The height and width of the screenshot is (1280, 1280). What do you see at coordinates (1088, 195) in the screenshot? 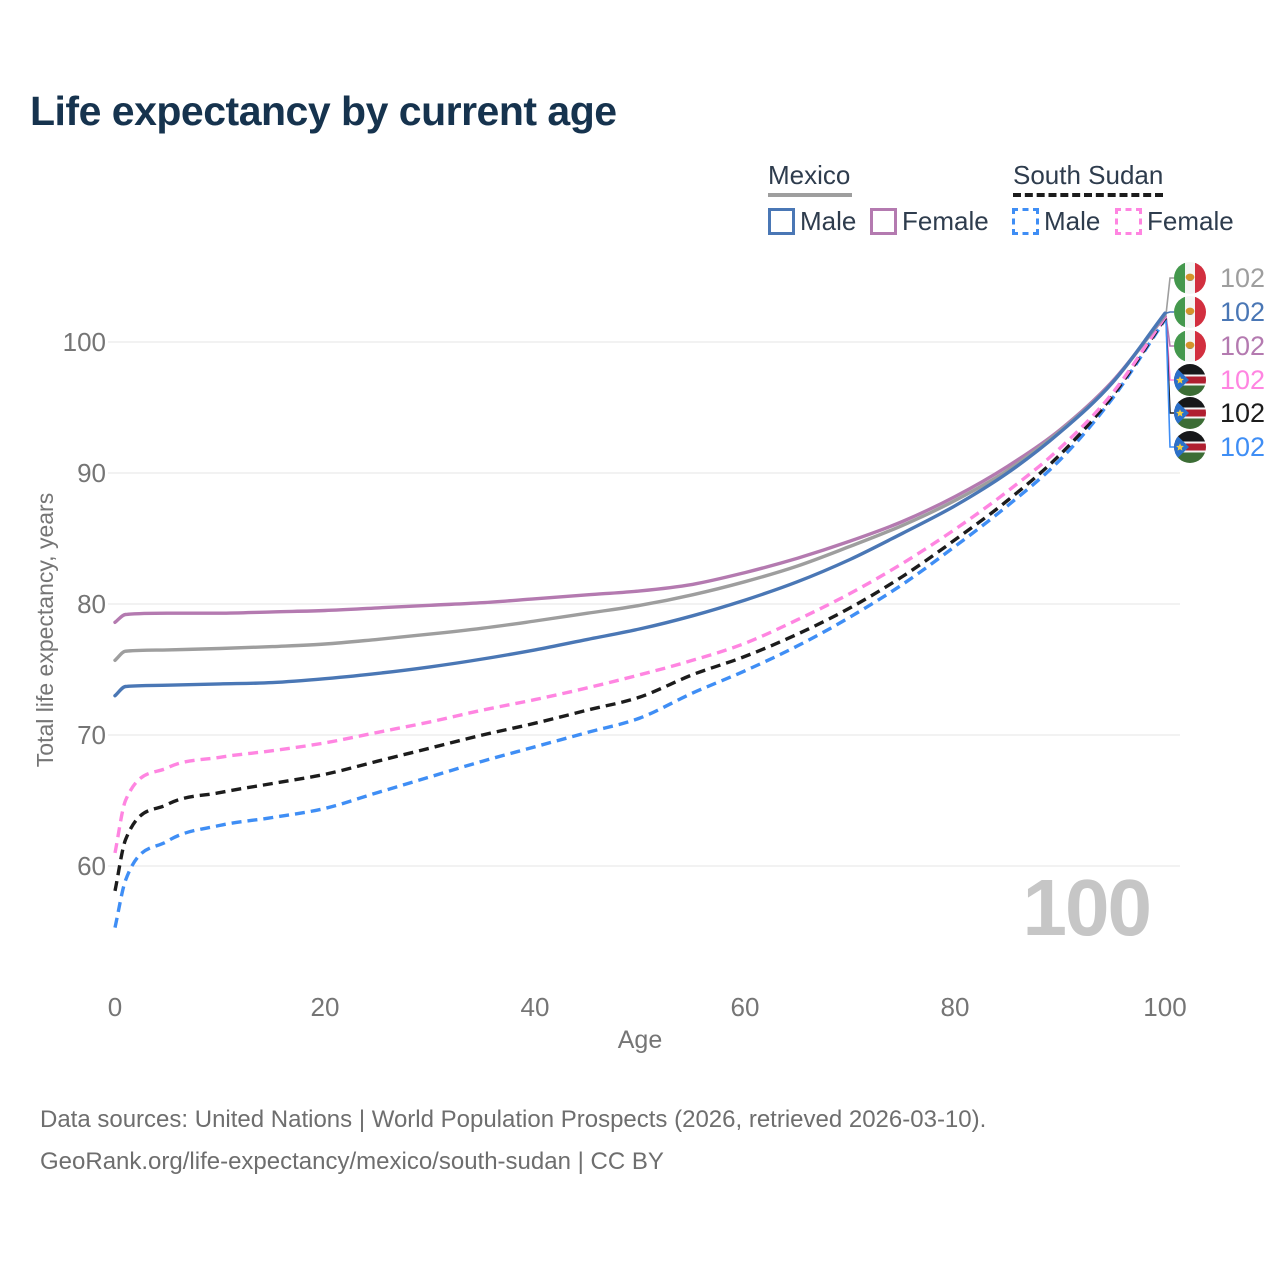
I see `legend-underline-south-sudan` at bounding box center [1088, 195].